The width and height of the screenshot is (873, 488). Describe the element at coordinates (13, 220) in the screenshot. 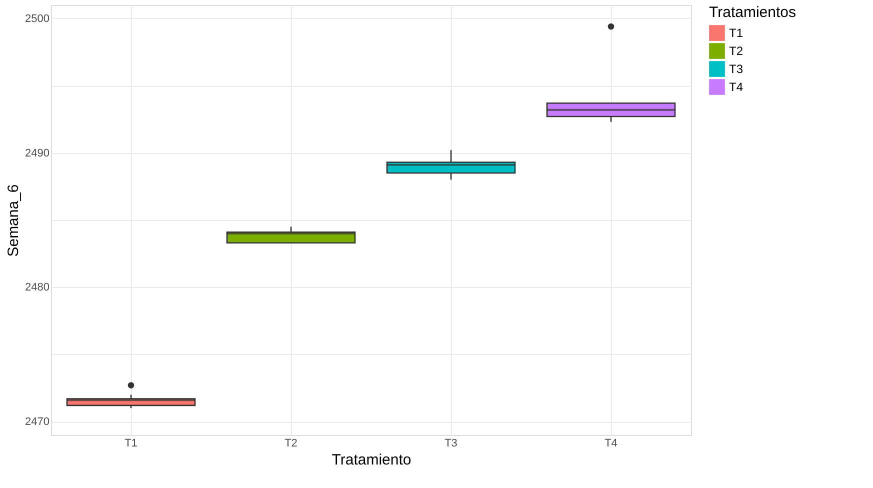

I see `y-axis-title: Semana_6` at that location.